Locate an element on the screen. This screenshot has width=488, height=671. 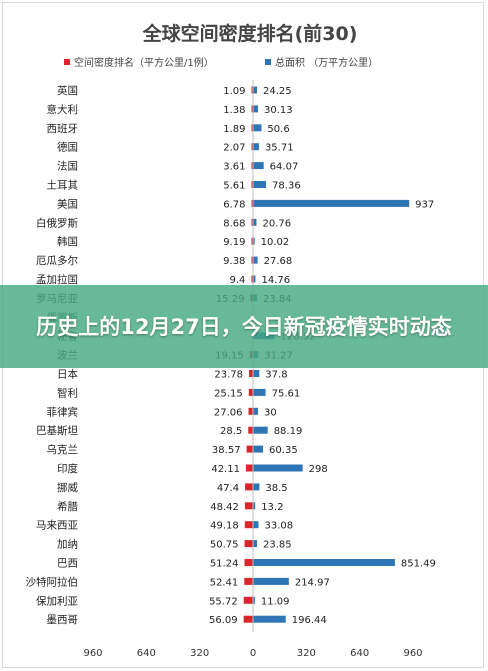
category-label: 韩国 is located at coordinates (67, 241).